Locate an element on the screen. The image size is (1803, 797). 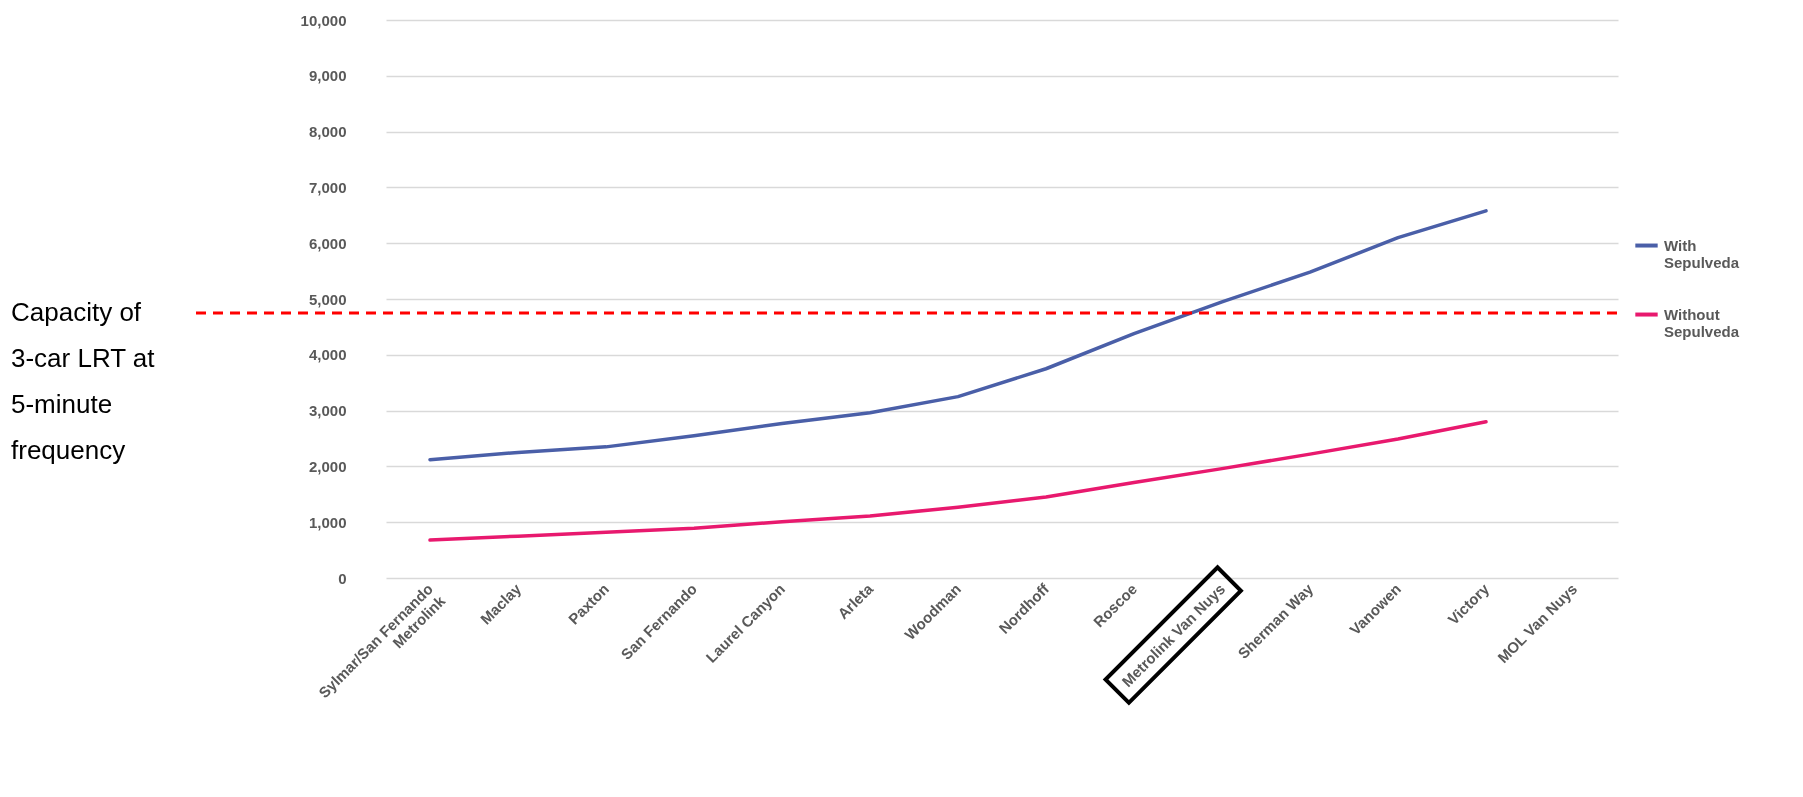
y-tick-label: 5,000 is located at coordinates (327, 299).